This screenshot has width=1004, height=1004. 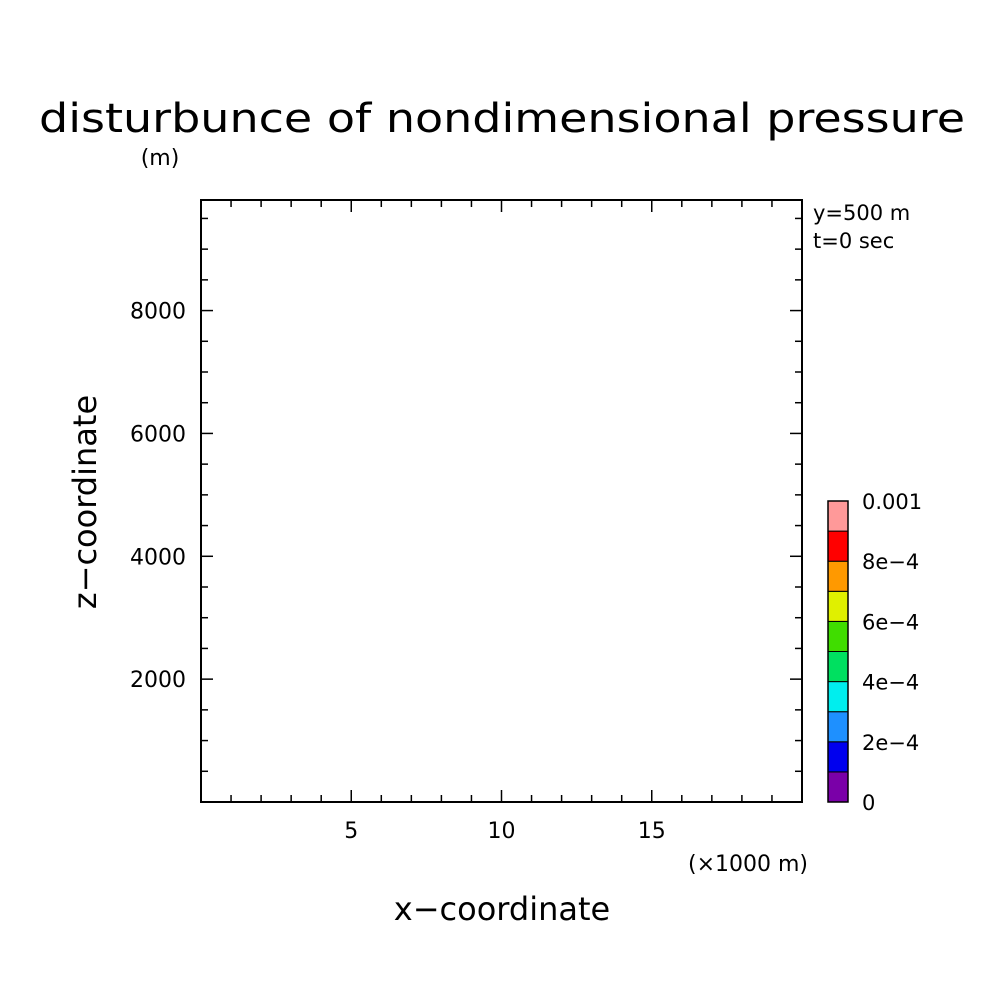 I want to click on colorbar-tick-label: 8e−4, so click(x=890, y=562).